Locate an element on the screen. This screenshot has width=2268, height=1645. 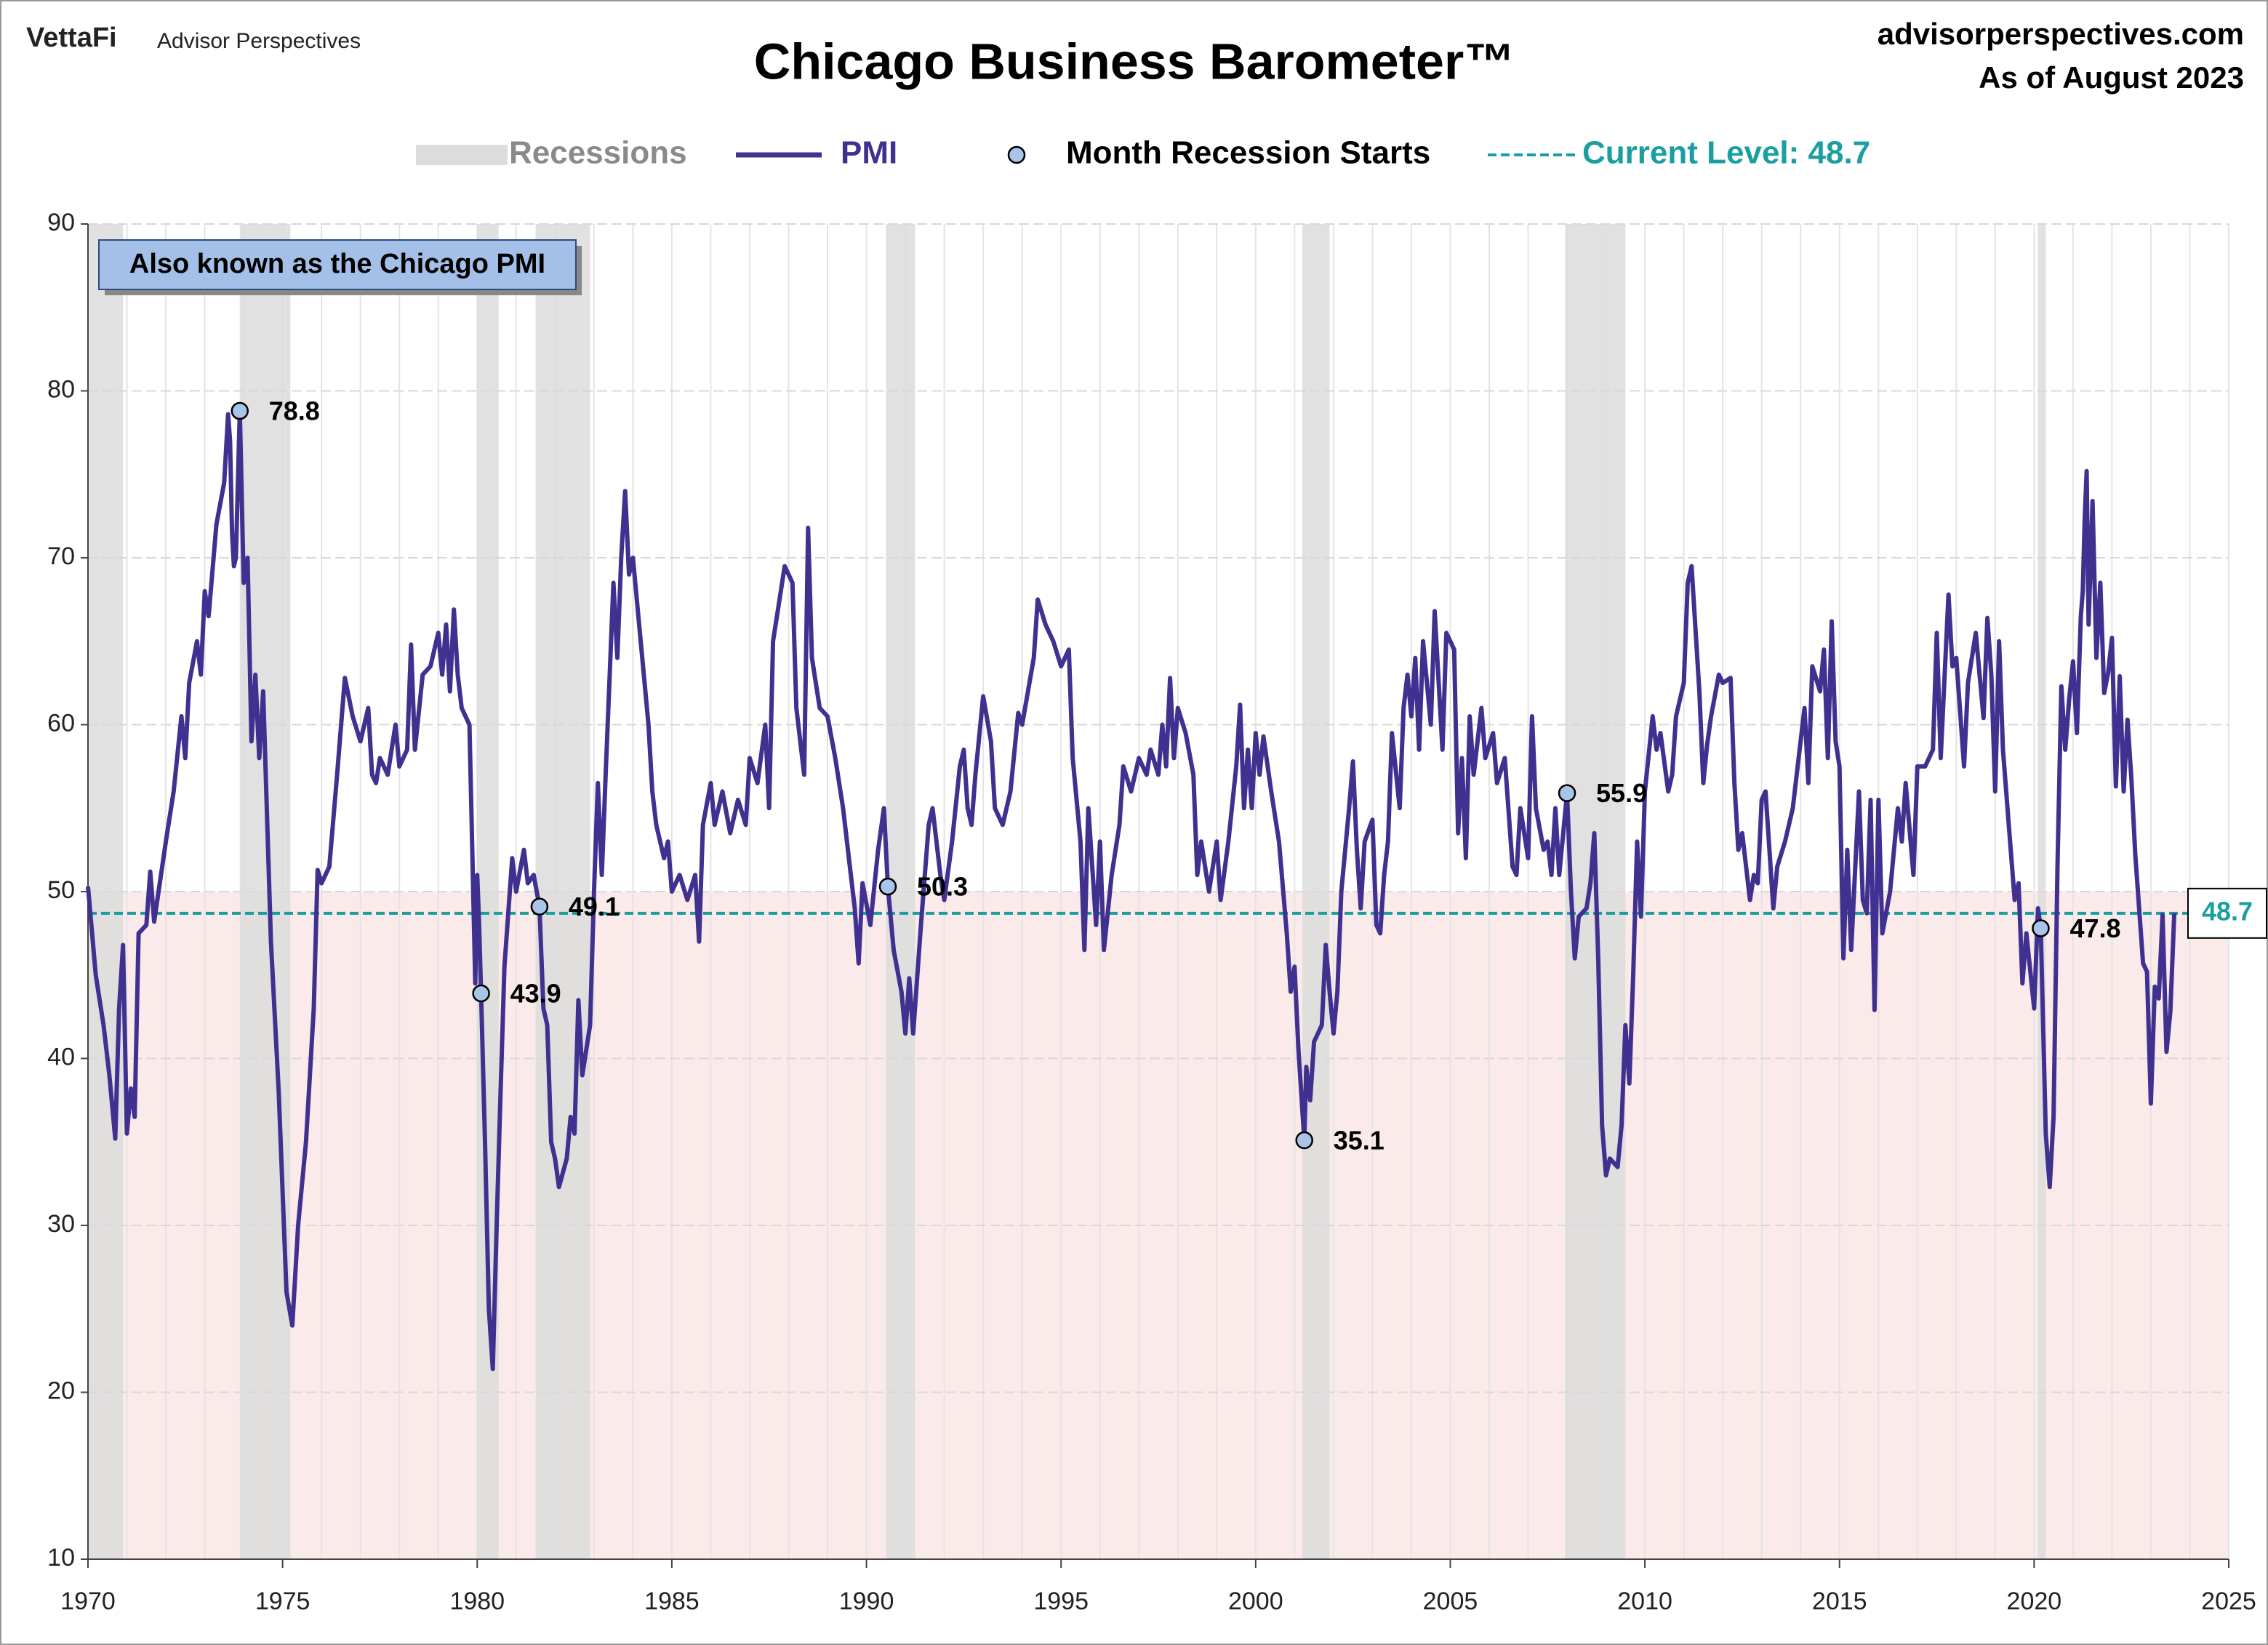
recession-start-label: 43.9 is located at coordinates (535, 994).